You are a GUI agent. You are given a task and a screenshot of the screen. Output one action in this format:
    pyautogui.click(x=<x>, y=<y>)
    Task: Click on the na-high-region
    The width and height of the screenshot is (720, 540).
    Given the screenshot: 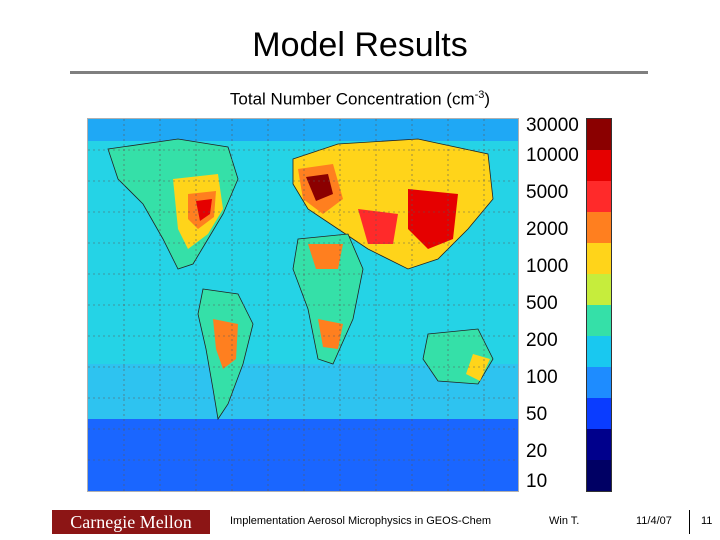 What is the action you would take?
    pyautogui.click(x=204, y=210)
    